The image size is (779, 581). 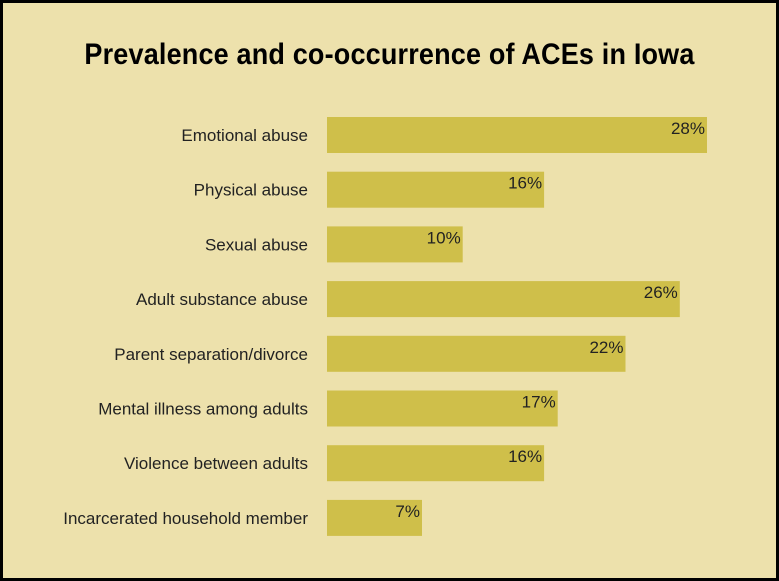 What do you see at coordinates (256, 244) in the screenshot?
I see `category-label-2: Sexual abuse` at bounding box center [256, 244].